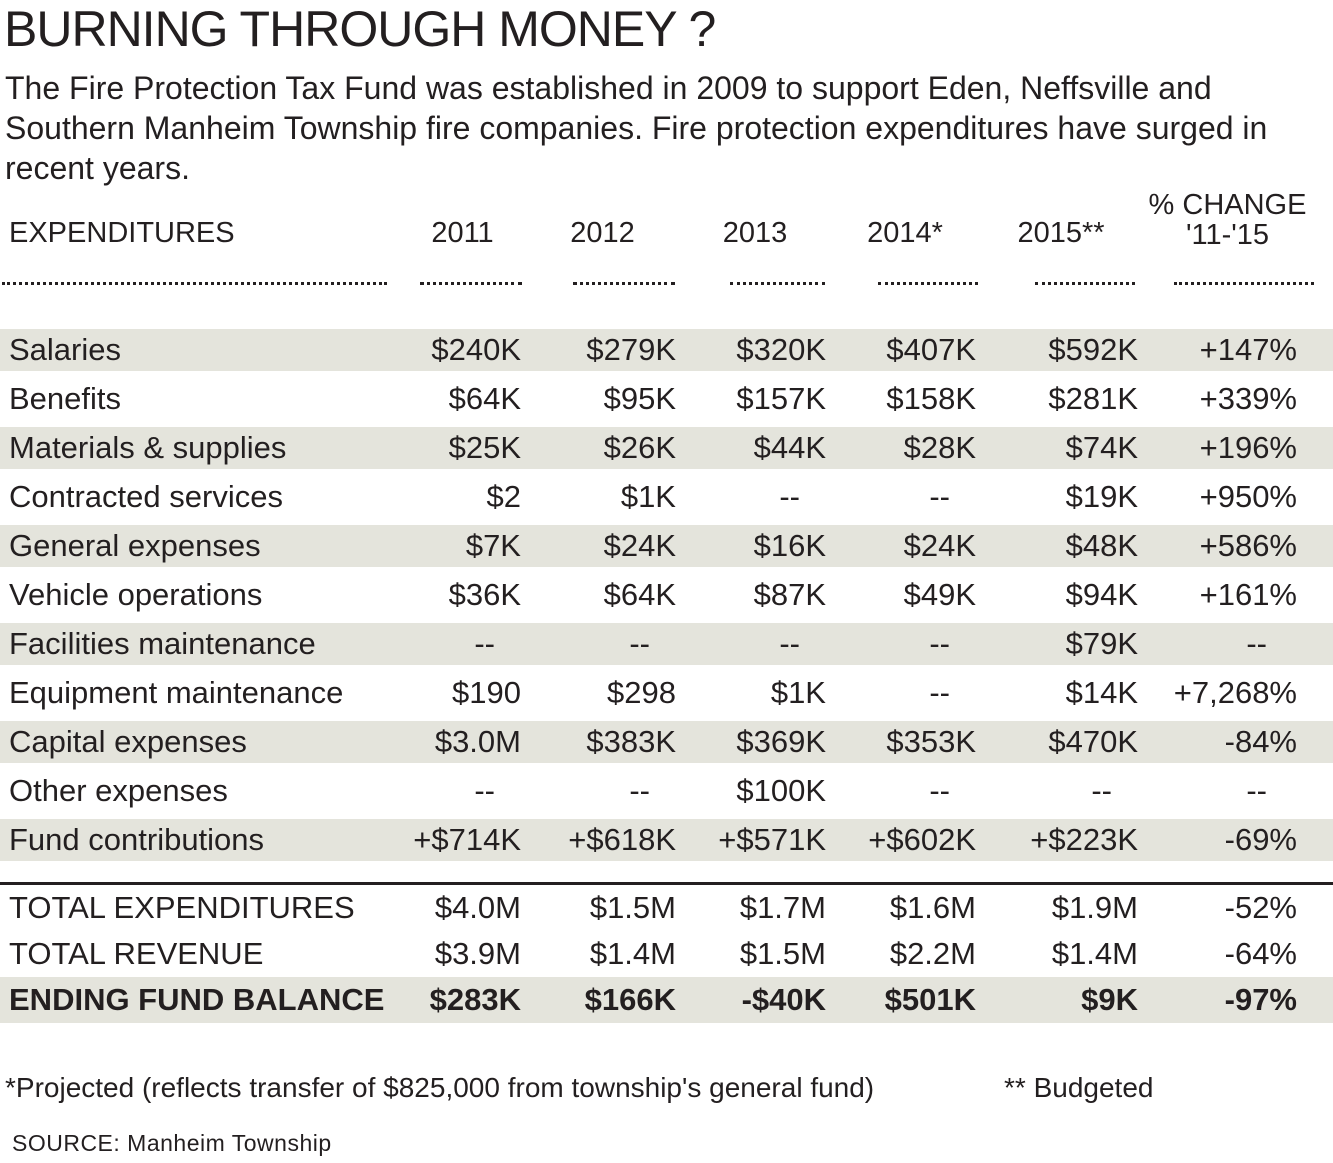 This screenshot has height=1163, width=1333. What do you see at coordinates (666, 546) in the screenshot?
I see `table-row: General expenses $7K $24K $16K $24K $48K +586%` at bounding box center [666, 546].